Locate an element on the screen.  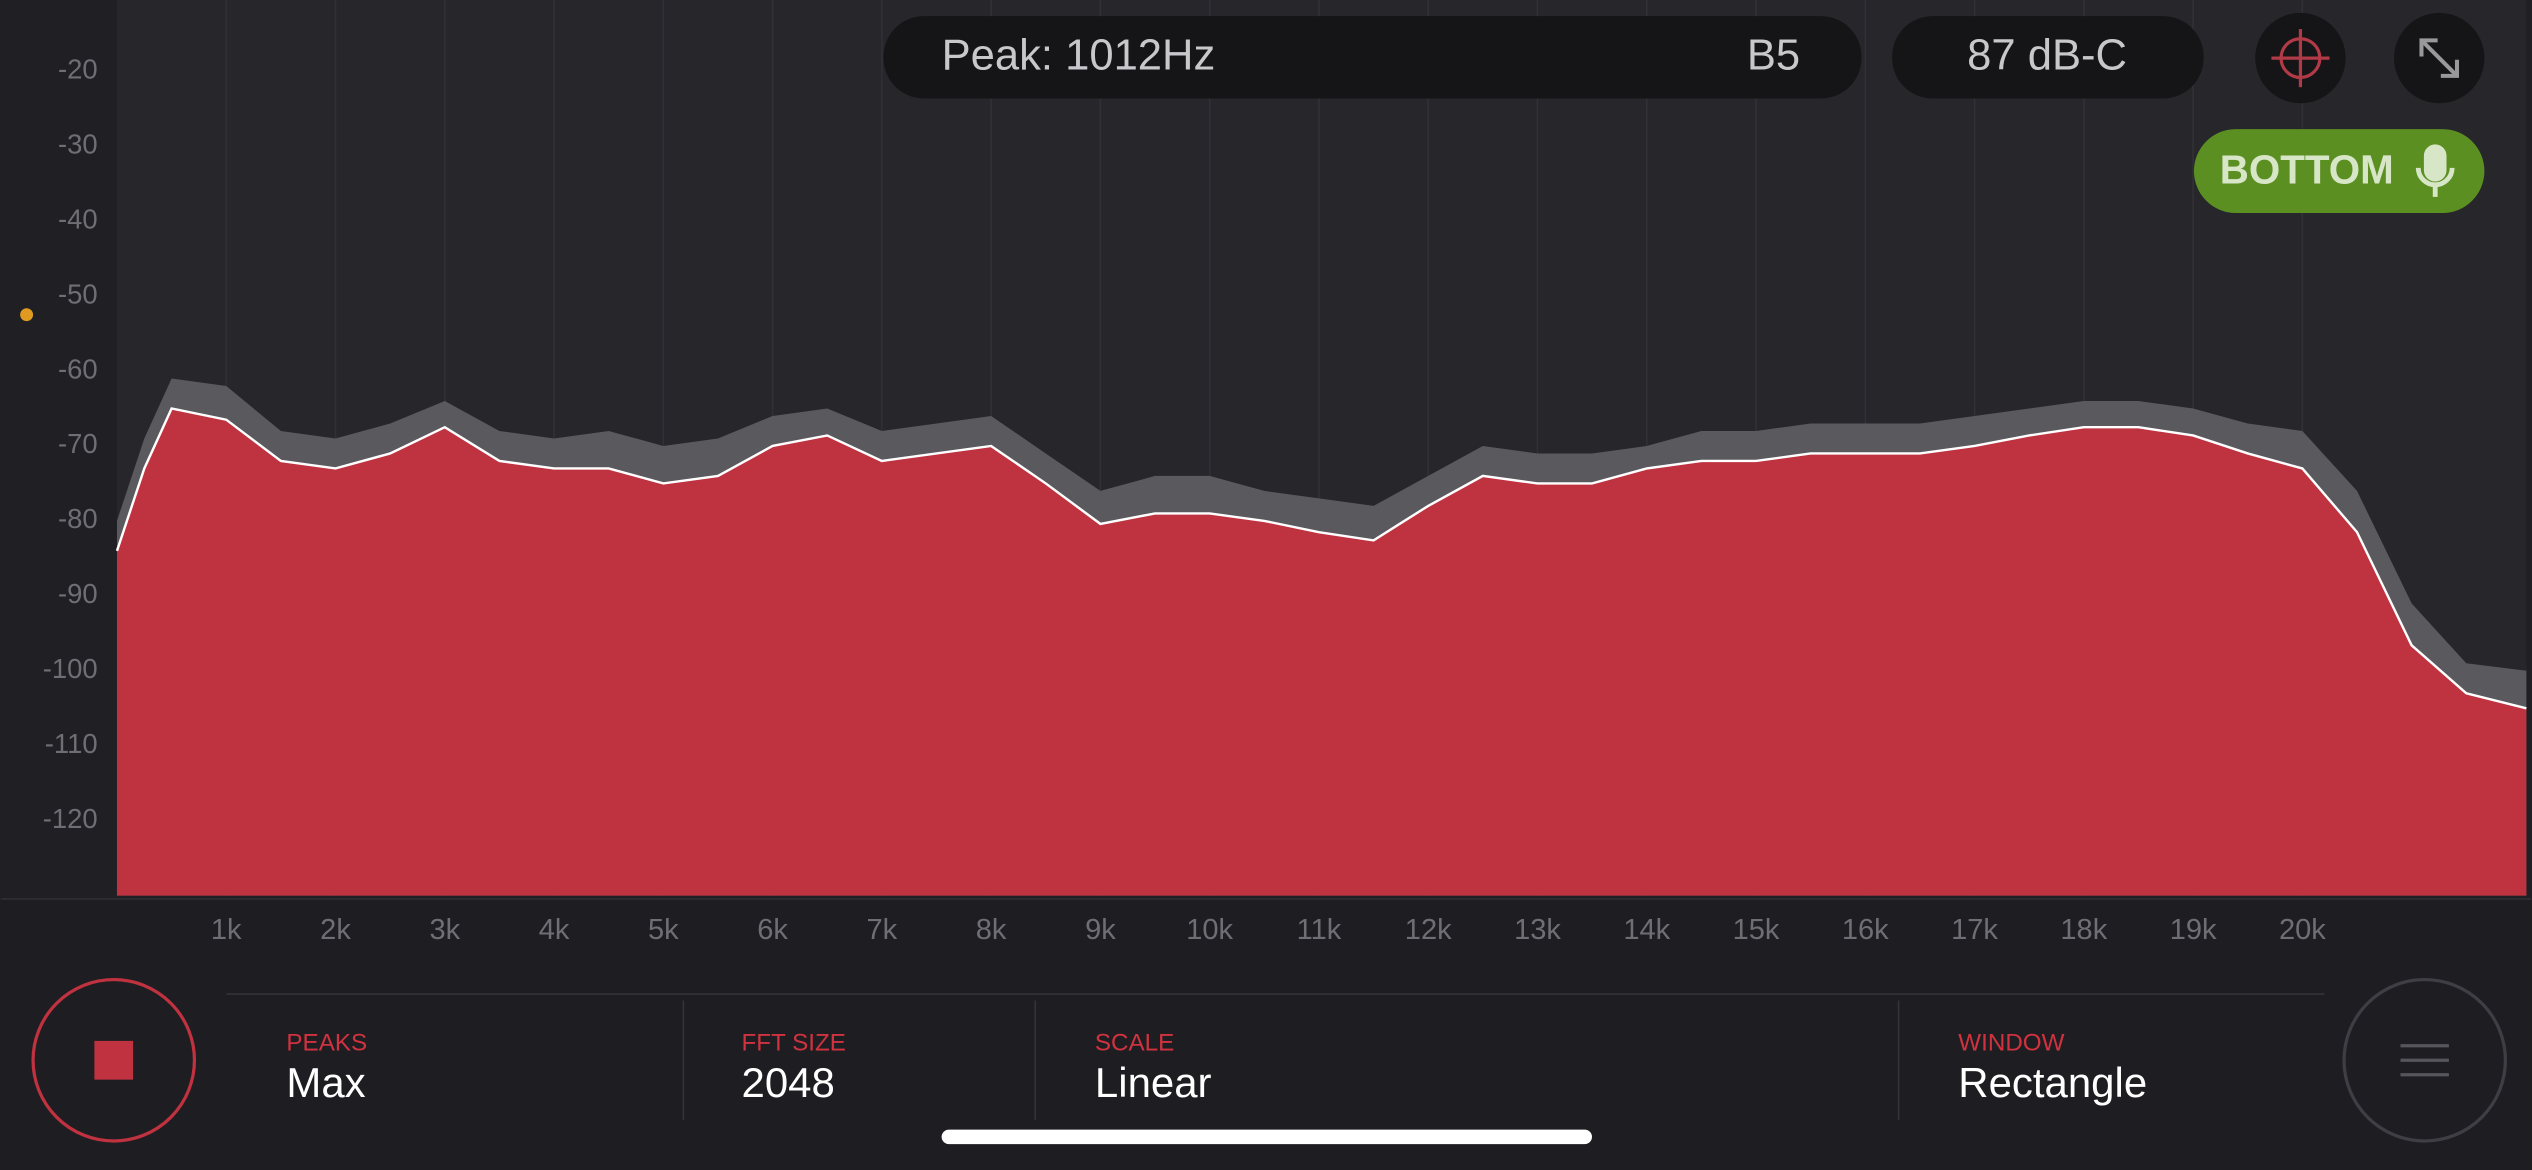
setting-label: WINDOW is located at coordinates (2011, 1043).